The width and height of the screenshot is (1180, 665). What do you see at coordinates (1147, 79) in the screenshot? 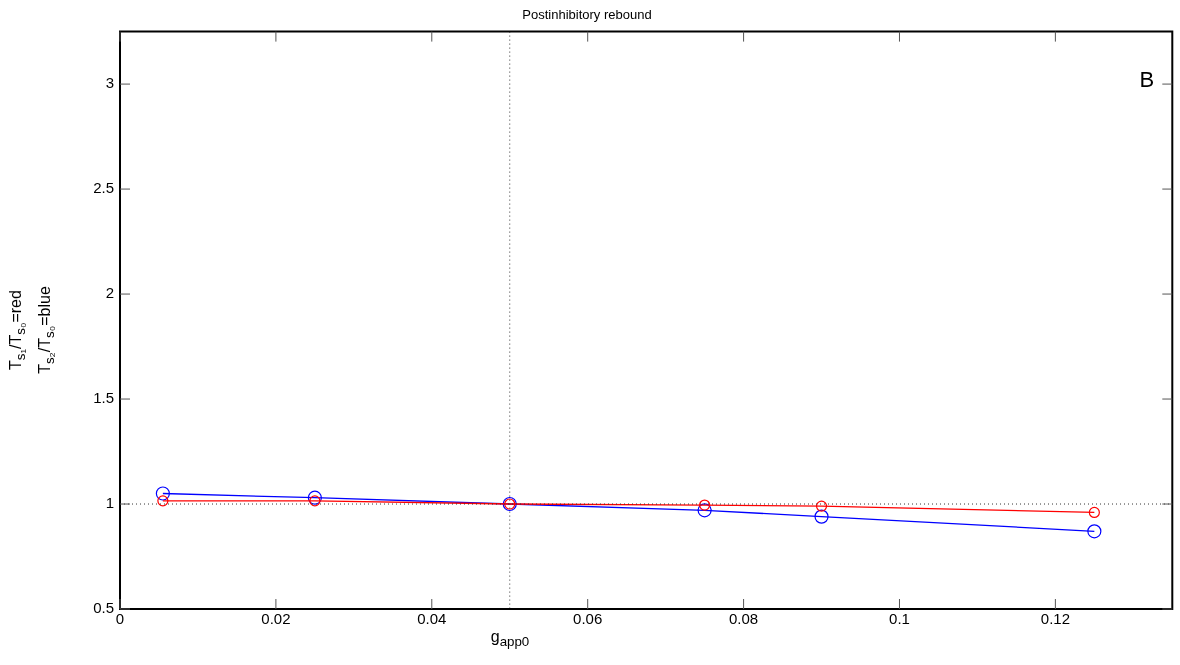
I see `annotation: B` at bounding box center [1147, 79].